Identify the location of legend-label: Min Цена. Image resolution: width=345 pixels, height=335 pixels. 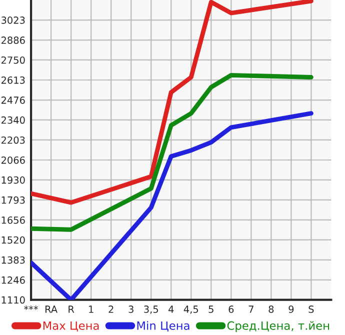
(163, 326).